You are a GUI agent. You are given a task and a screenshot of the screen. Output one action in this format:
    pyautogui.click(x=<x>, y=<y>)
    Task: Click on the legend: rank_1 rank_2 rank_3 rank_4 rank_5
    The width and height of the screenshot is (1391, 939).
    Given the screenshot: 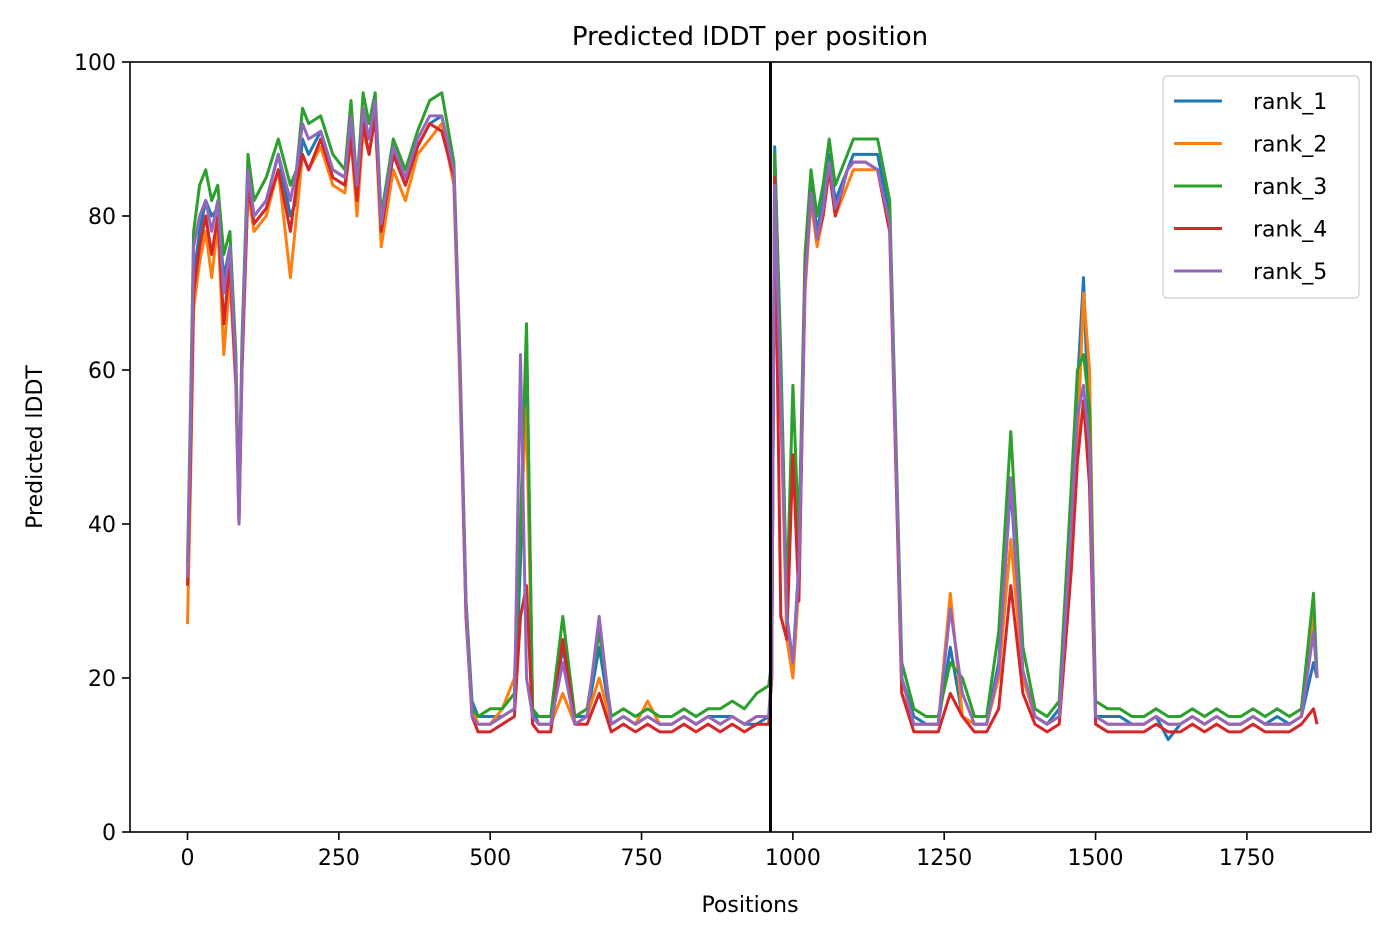 What is the action you would take?
    pyautogui.click(x=1261, y=187)
    